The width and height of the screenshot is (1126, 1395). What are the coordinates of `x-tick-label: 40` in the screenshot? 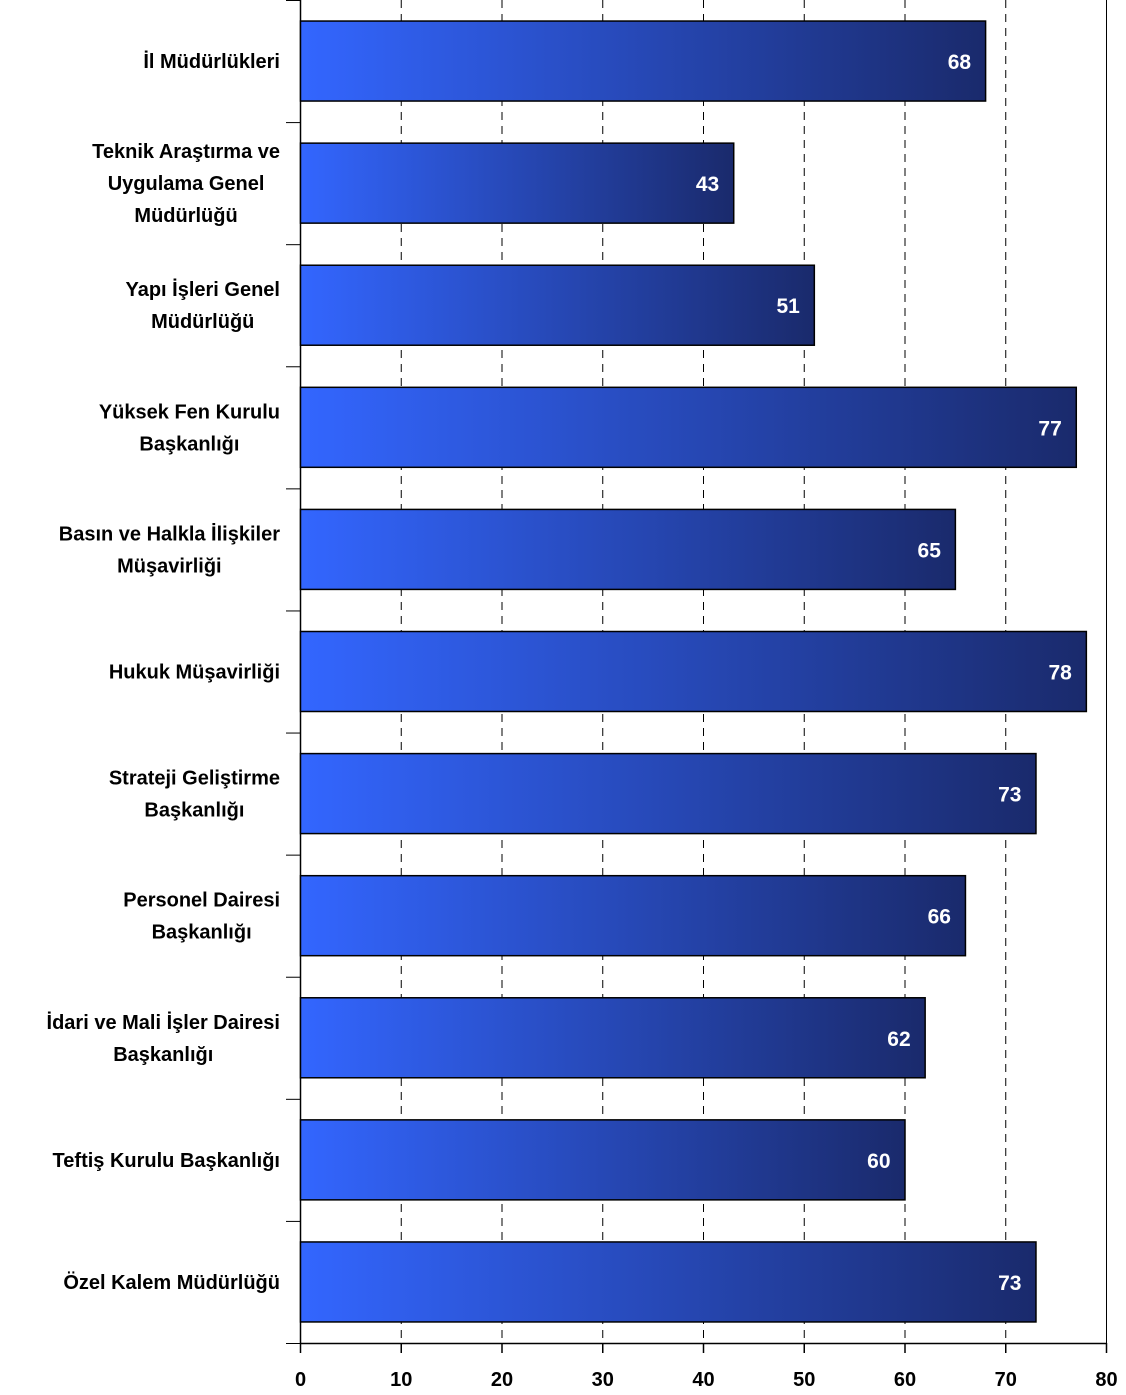 It's located at (703, 1380).